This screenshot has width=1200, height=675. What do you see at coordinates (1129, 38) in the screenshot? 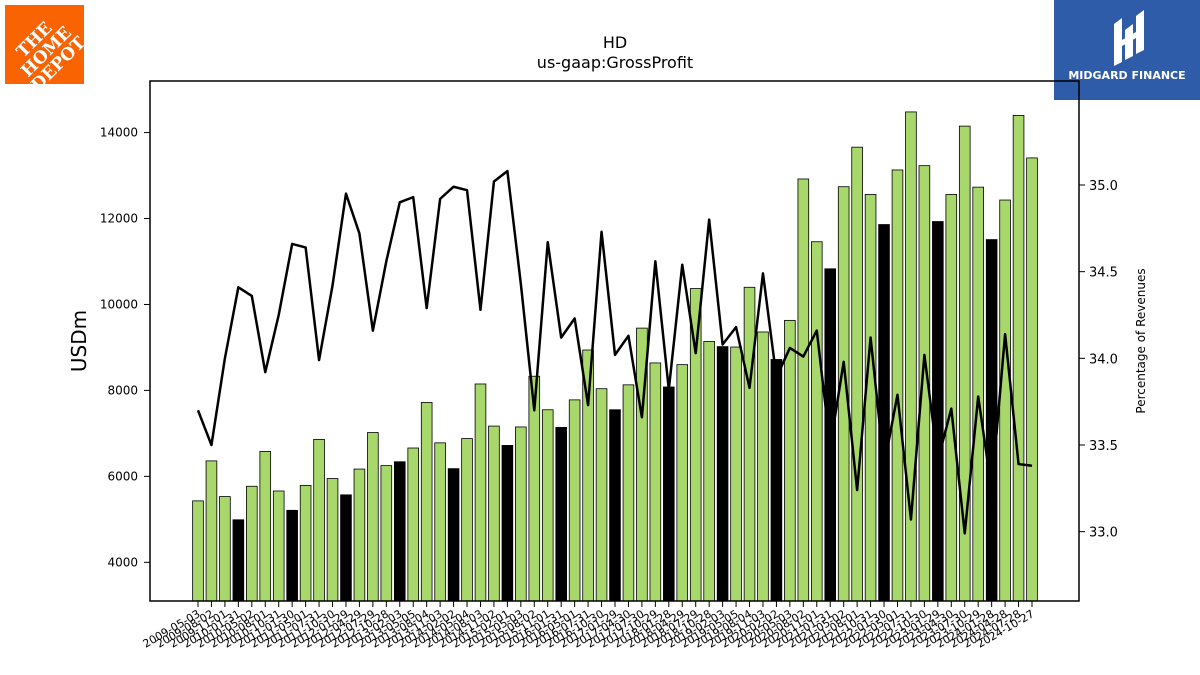
I see `midgard-mark-icon` at bounding box center [1129, 38].